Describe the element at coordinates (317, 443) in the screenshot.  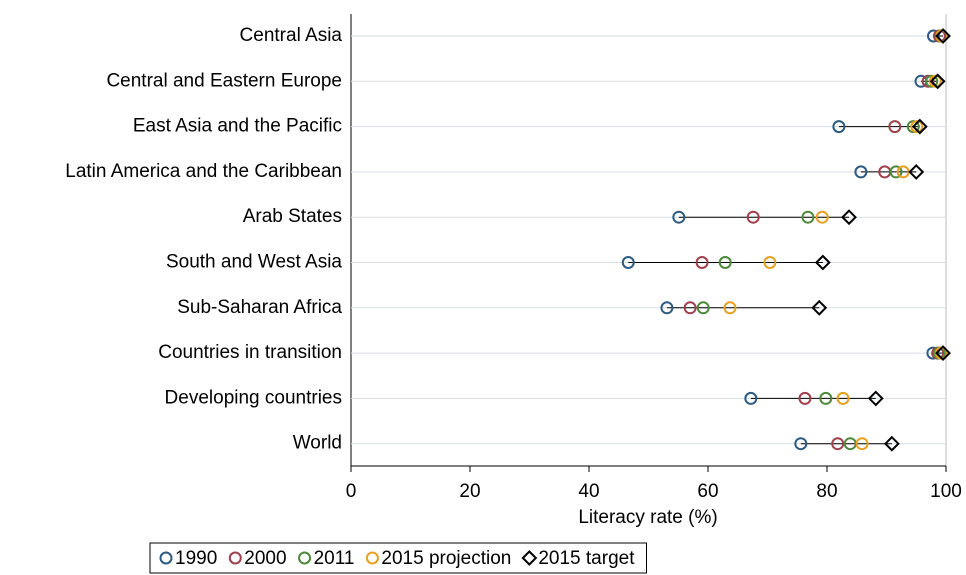
I see `y-tick-label: World` at that location.